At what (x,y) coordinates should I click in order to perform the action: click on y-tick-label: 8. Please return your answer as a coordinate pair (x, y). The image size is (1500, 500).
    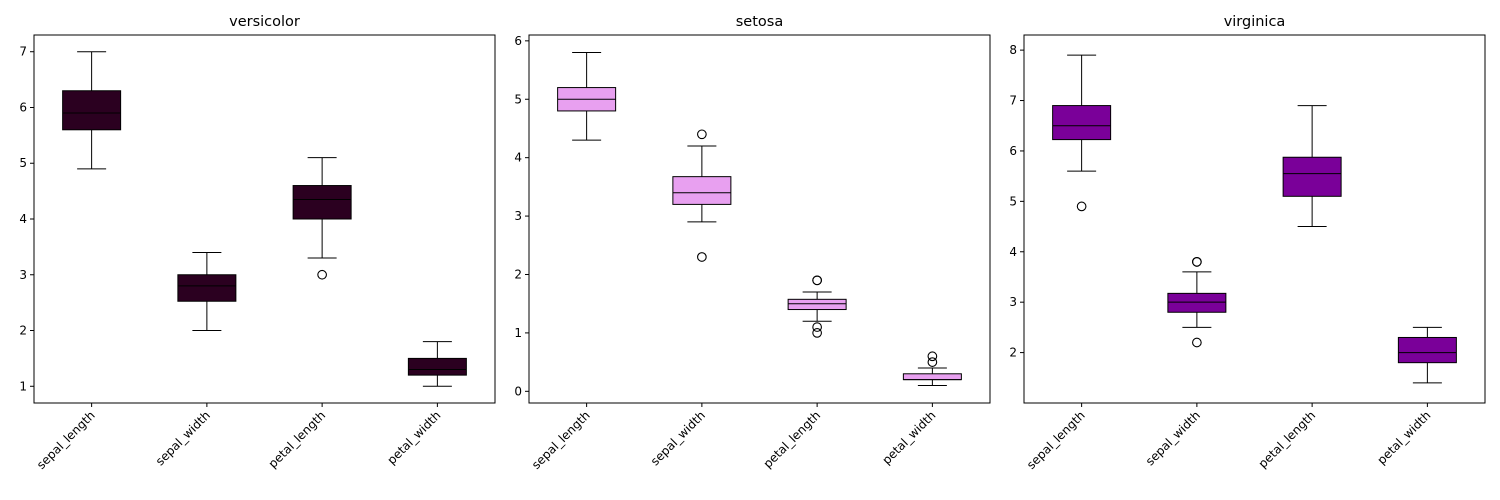
    Looking at the image, I should click on (1013, 50).